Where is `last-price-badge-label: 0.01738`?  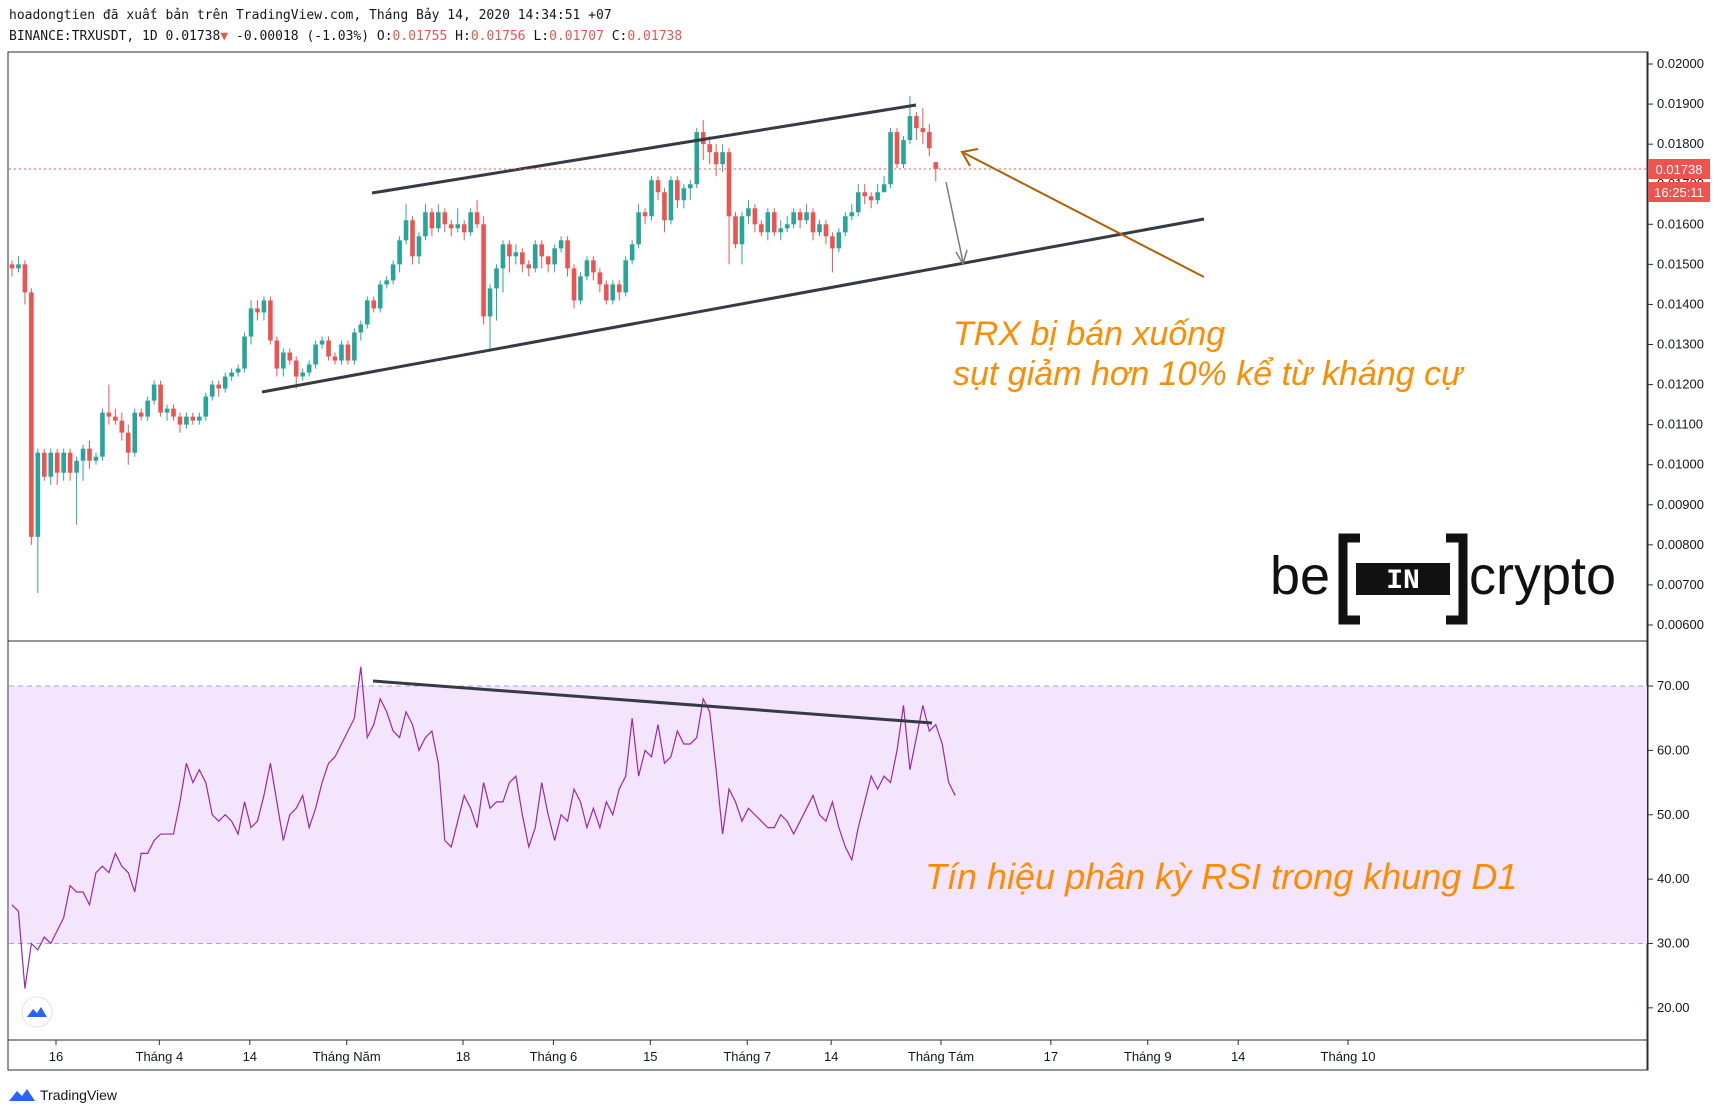 last-price-badge-label: 0.01738 is located at coordinates (1679, 169).